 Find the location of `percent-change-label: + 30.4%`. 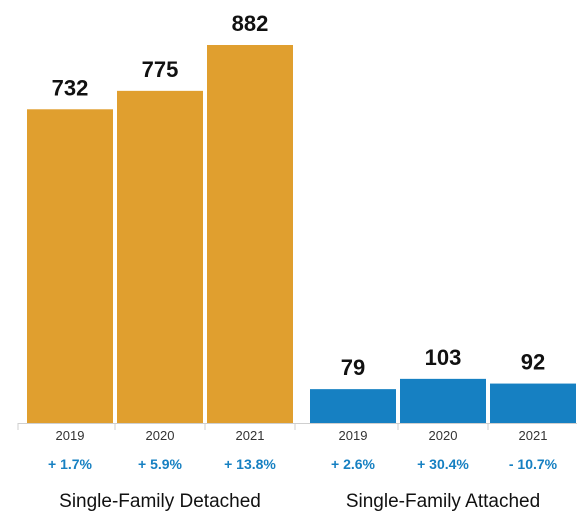

percent-change-label: + 30.4% is located at coordinates (443, 464).